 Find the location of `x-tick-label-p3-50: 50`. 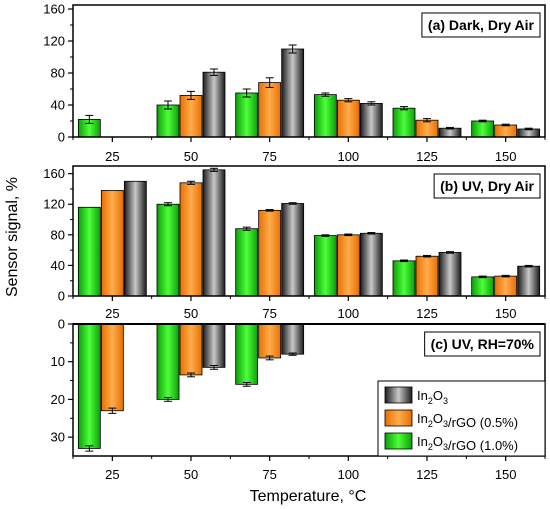

x-tick-label-p3-50: 50 is located at coordinates (191, 474).